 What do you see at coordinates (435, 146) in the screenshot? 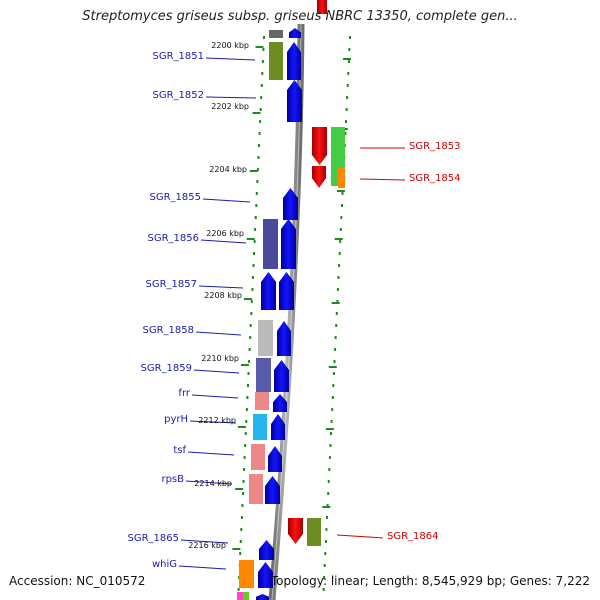
I see `gene-label-sgr_1853: SGR_1853` at bounding box center [435, 146].